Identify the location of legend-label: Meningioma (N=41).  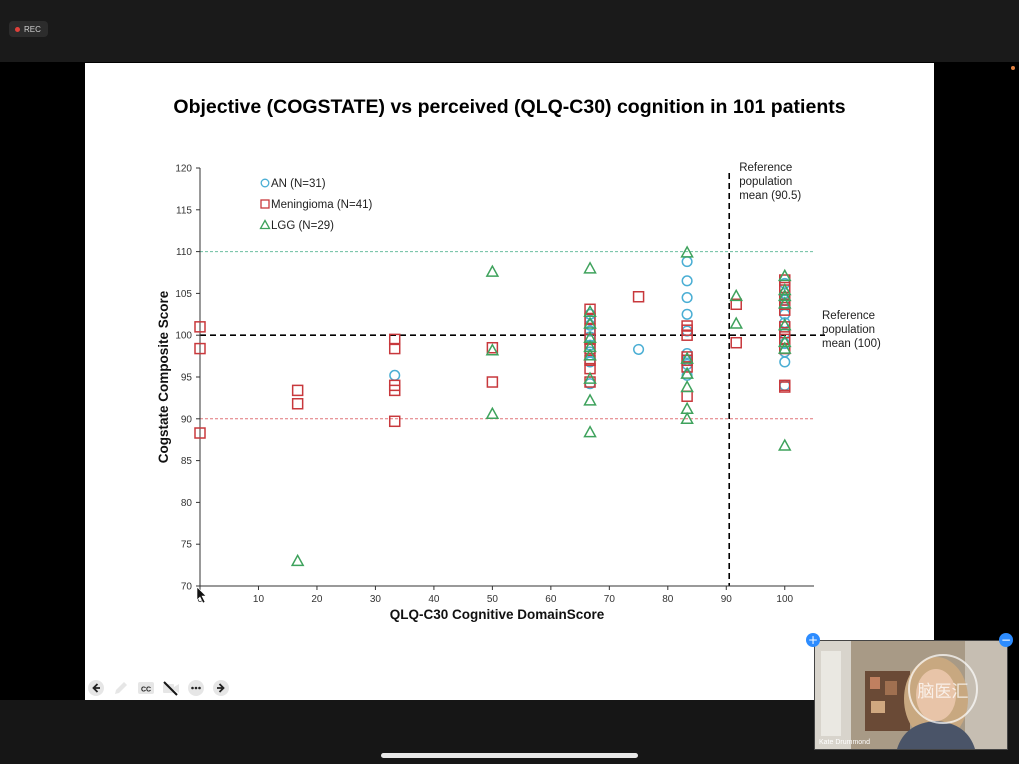
(321, 205).